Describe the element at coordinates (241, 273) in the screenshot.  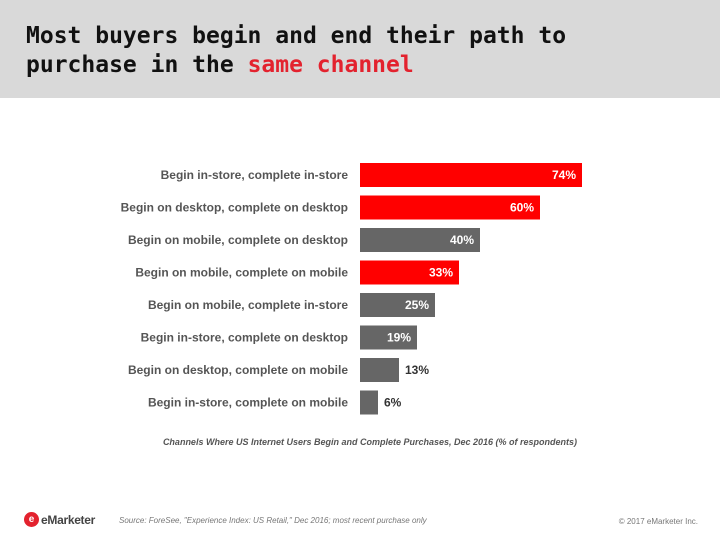
I see `category-label: Begin on mobile, complete on mobile` at that location.